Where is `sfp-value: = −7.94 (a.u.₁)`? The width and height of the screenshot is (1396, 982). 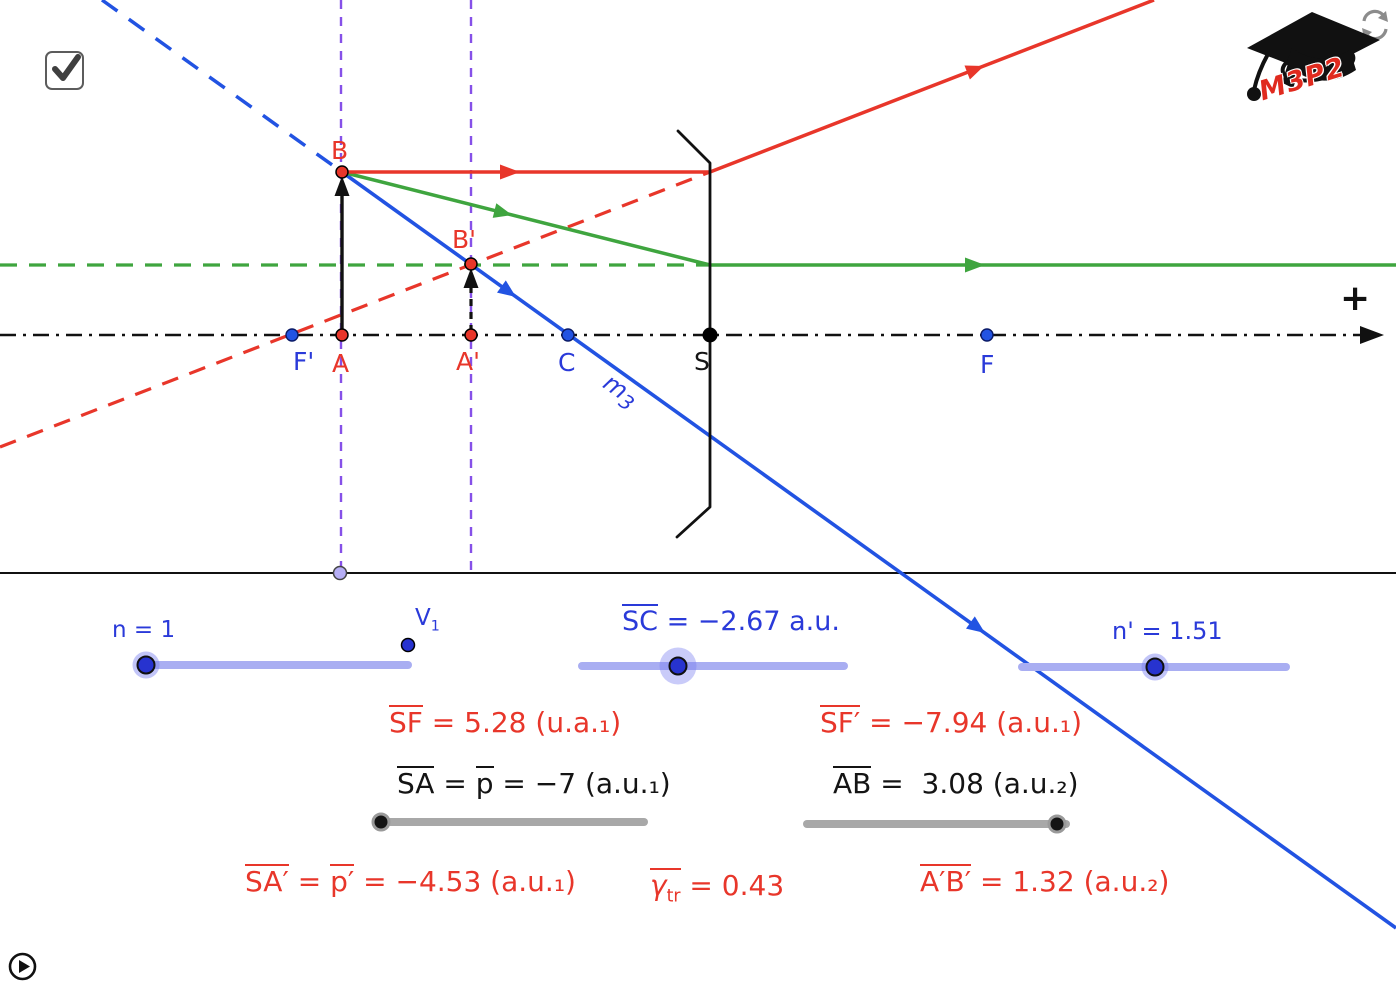
sfp-value: = −7.94 (a.u.₁) is located at coordinates (971, 722).